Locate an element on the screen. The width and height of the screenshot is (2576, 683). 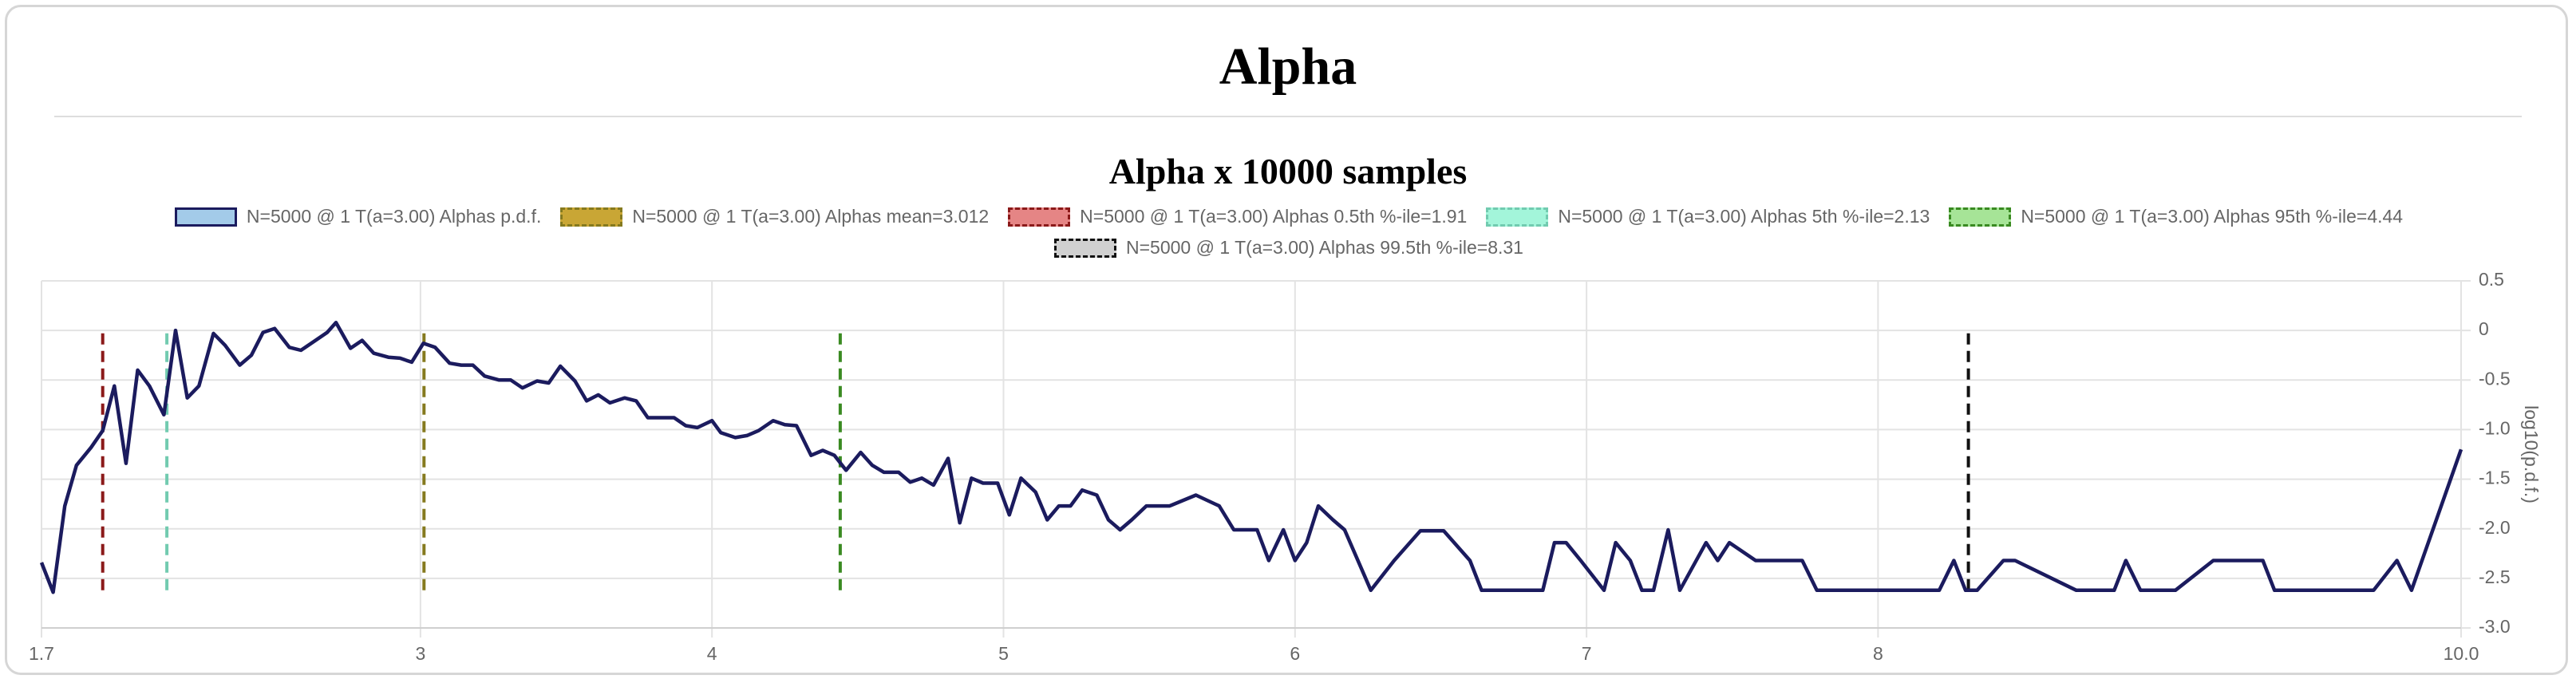
chart-title: Alpha x 10000 samples is located at coordinates (1288, 171).